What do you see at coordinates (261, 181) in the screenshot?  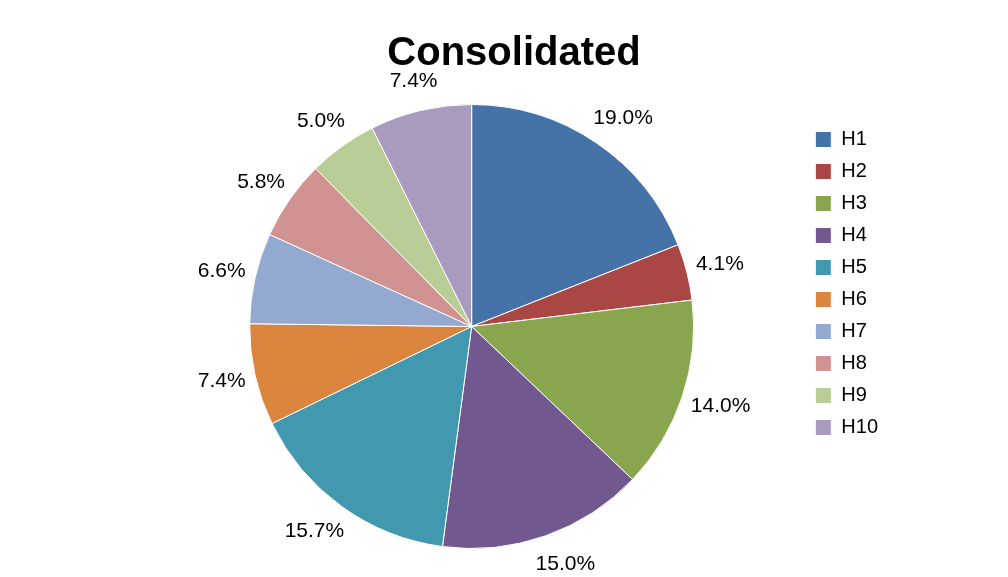 I see `data-label: 5.8%` at bounding box center [261, 181].